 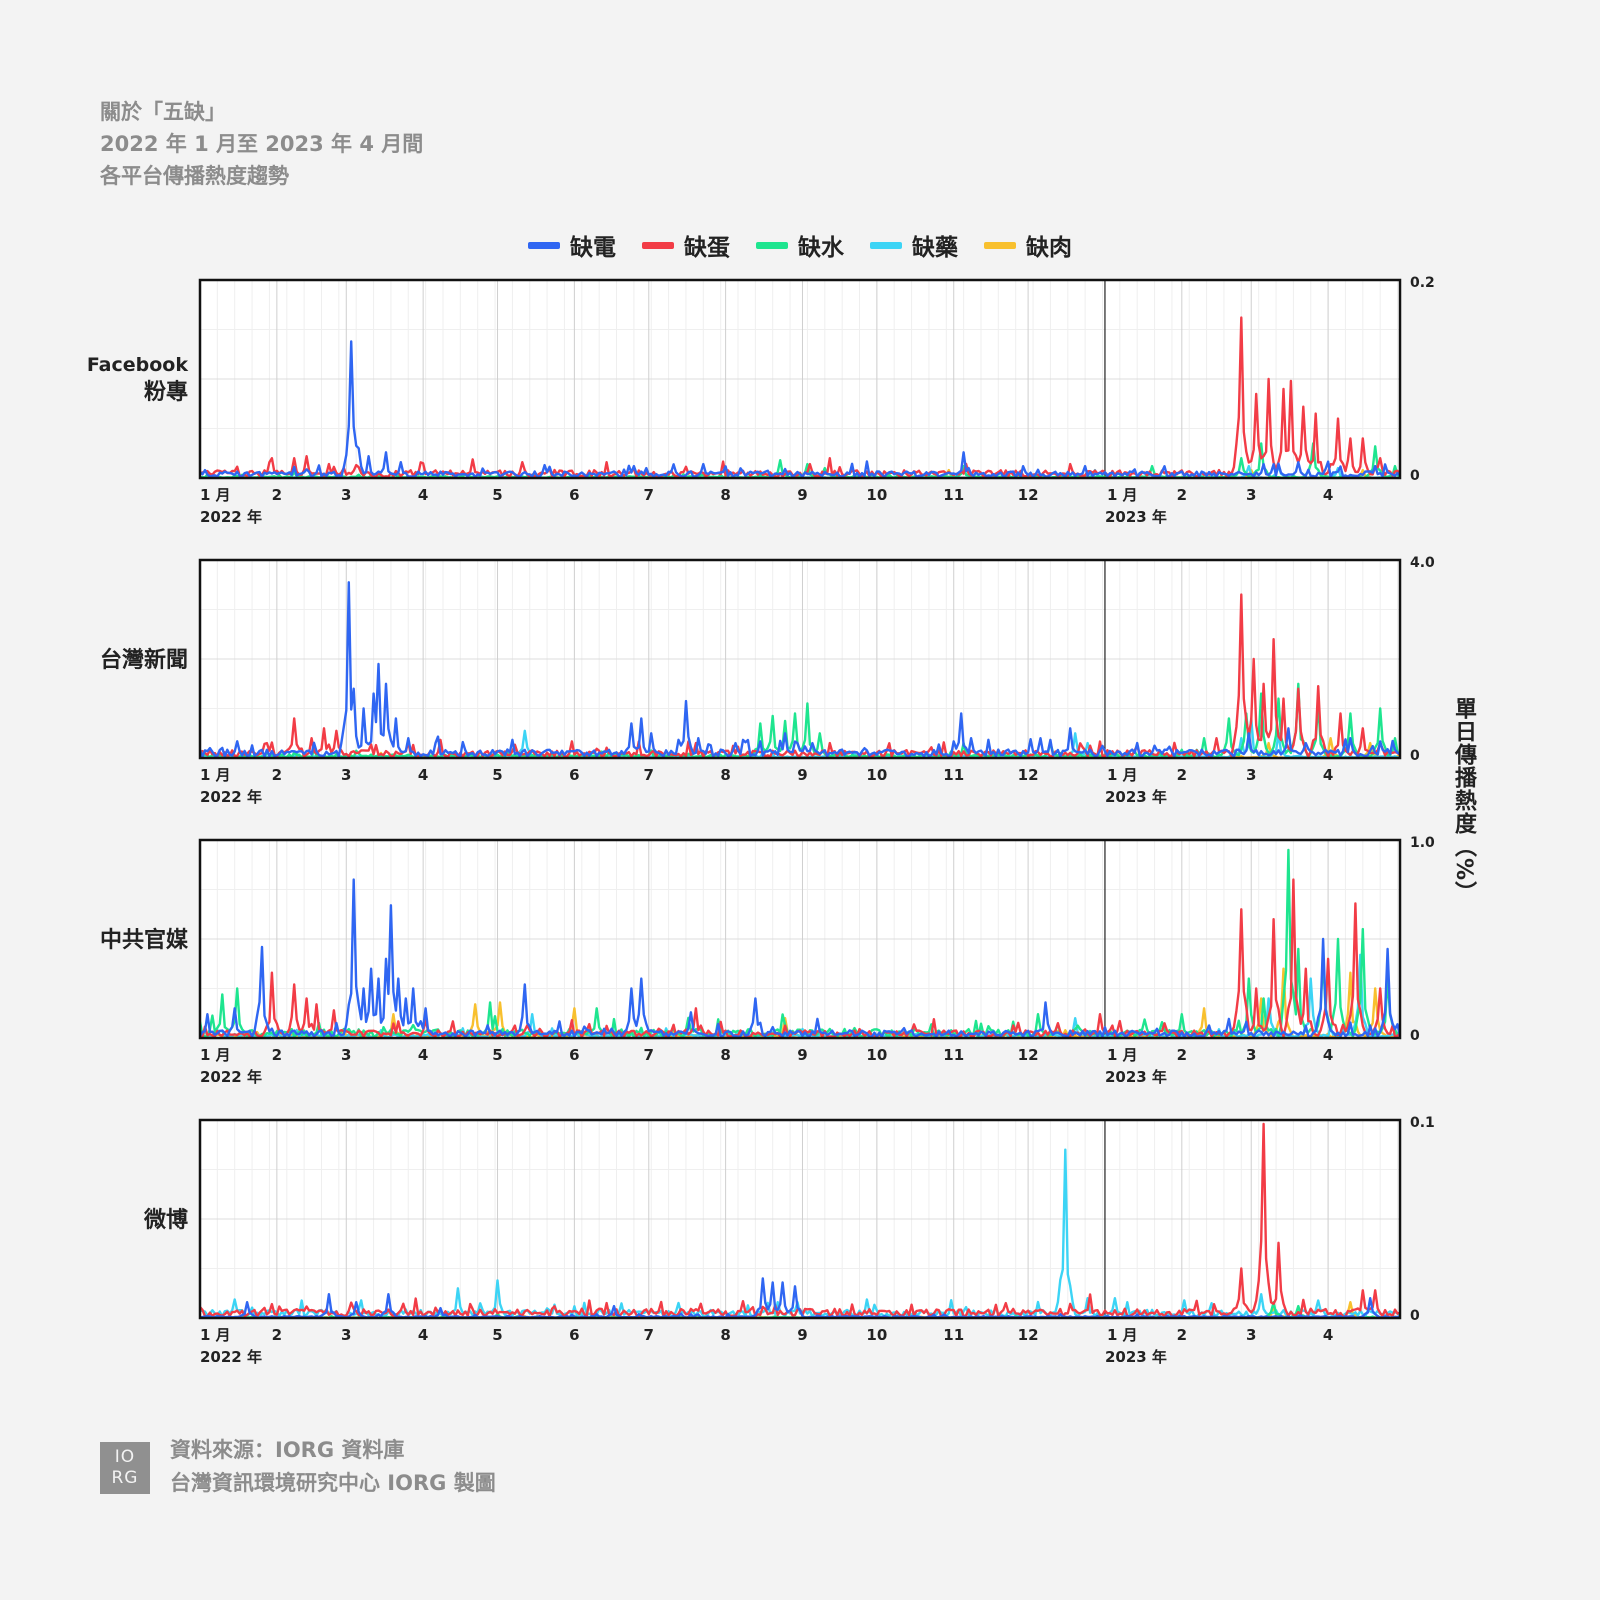 What do you see at coordinates (333, 1467) in the screenshot?
I see `footer-text: 資料來源：IORG 資料庫 台灣資訊環境研究中心 IORG 製圖` at bounding box center [333, 1467].